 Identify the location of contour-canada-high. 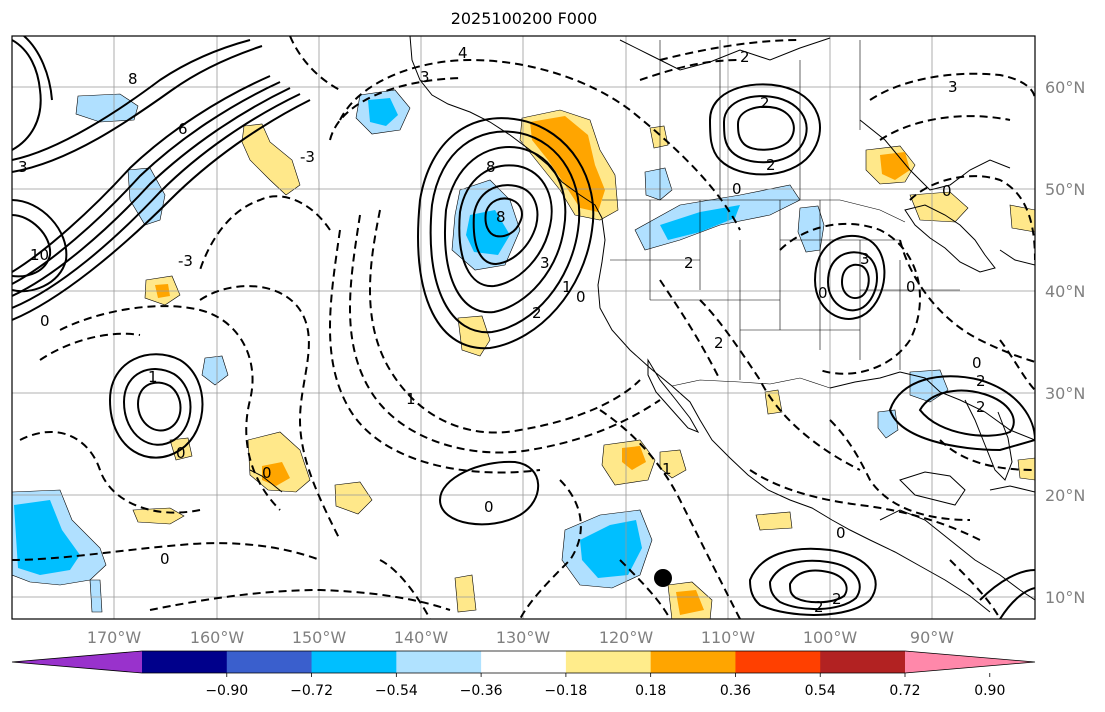
(764, 129).